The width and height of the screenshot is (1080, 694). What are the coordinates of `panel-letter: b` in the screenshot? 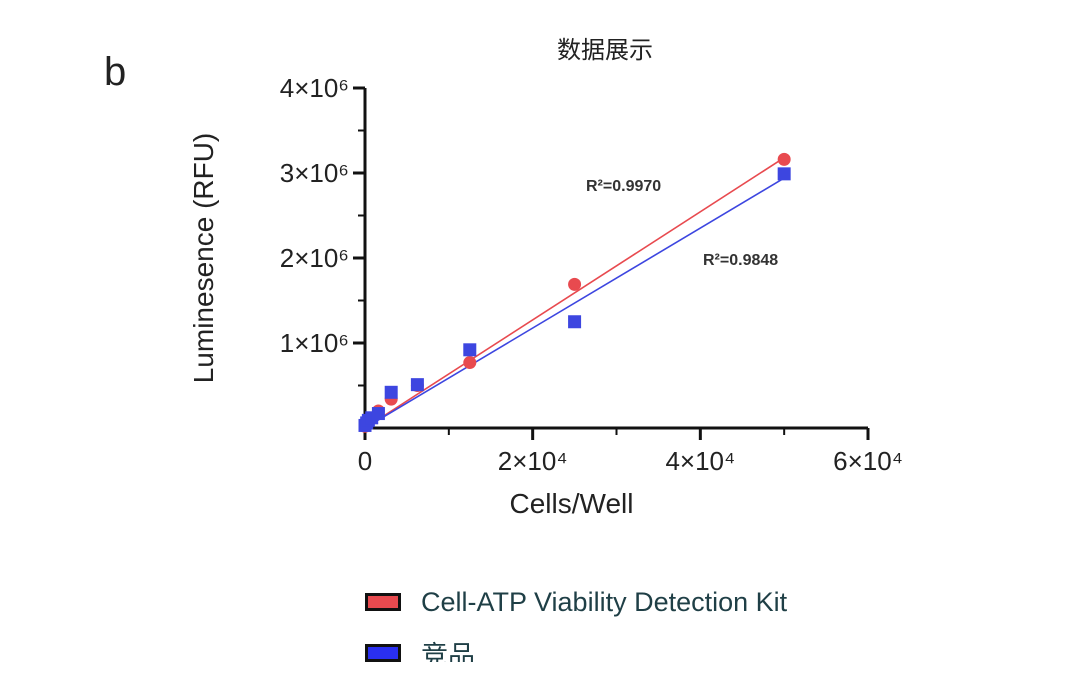 It's located at (115, 72).